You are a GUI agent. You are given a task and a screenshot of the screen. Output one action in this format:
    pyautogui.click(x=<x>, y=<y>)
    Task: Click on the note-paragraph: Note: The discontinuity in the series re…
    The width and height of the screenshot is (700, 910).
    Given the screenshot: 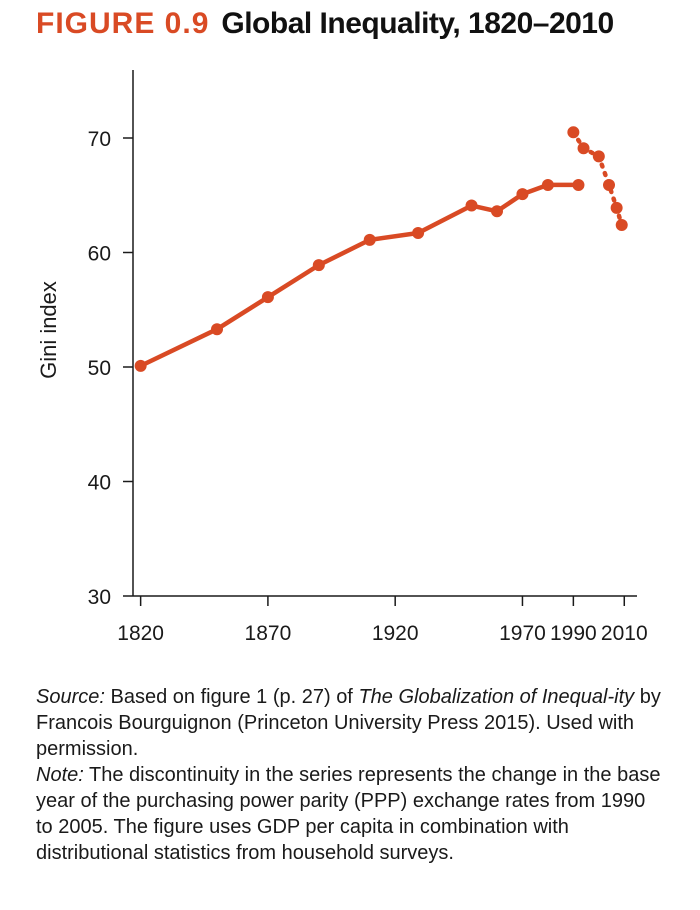 What is the action you would take?
    pyautogui.click(x=350, y=814)
    